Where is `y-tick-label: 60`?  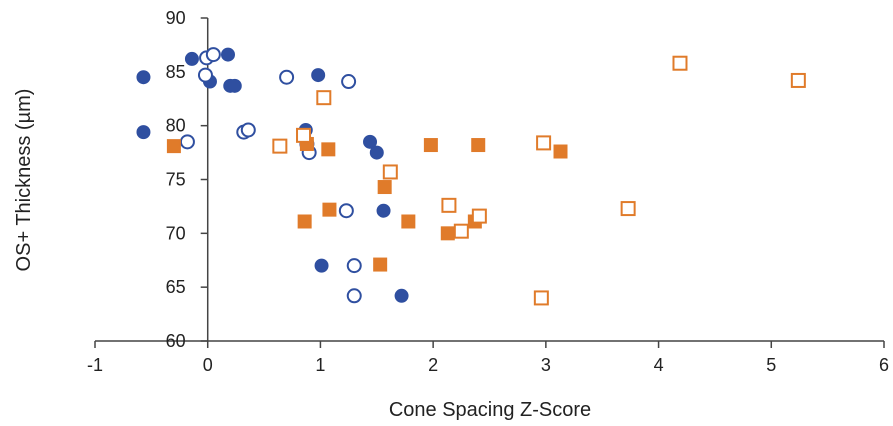 y-tick-label: 60 is located at coordinates (176, 341).